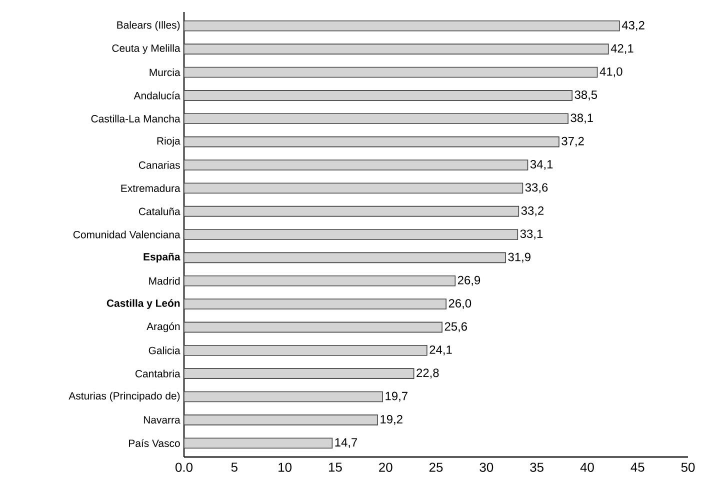 Image resolution: width=702 pixels, height=482 pixels. What do you see at coordinates (162, 257) in the screenshot?
I see `y-tick-label: España` at bounding box center [162, 257].